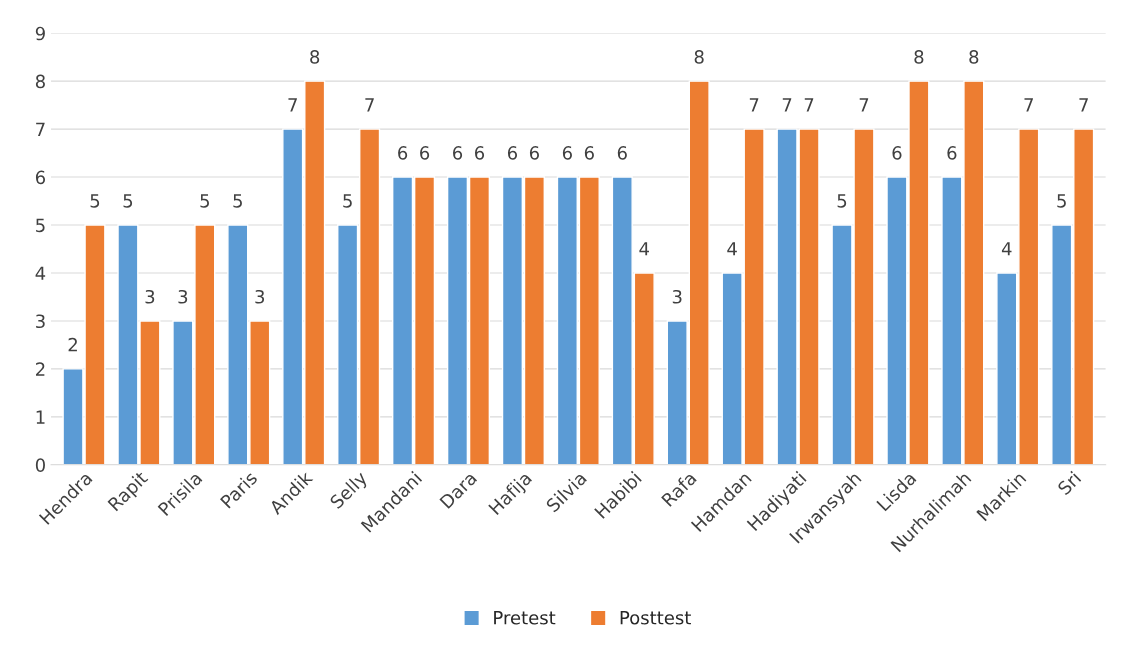  Describe the element at coordinates (40, 129) in the screenshot. I see `y-tick-label: 7` at that location.